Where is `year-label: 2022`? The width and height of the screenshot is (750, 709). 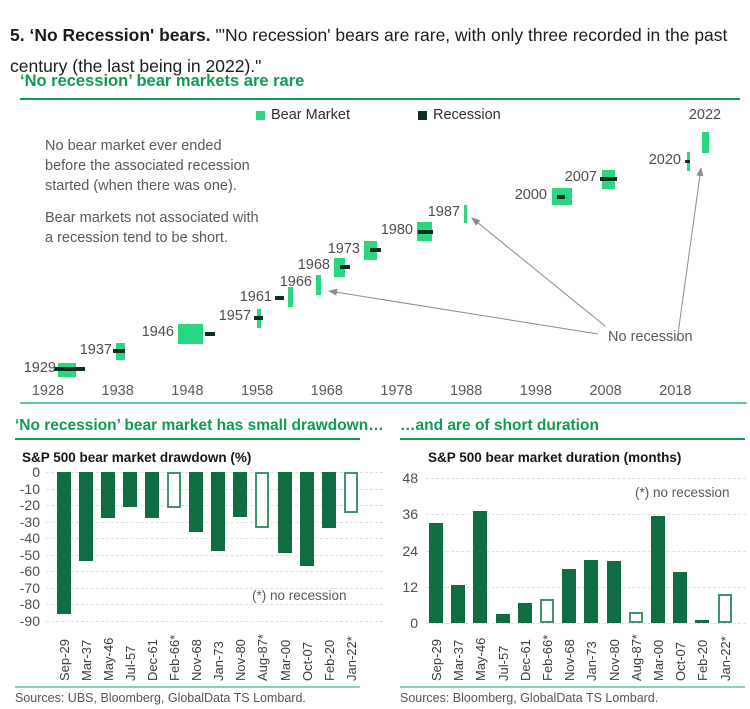 year-label: 2022 is located at coordinates (705, 115).